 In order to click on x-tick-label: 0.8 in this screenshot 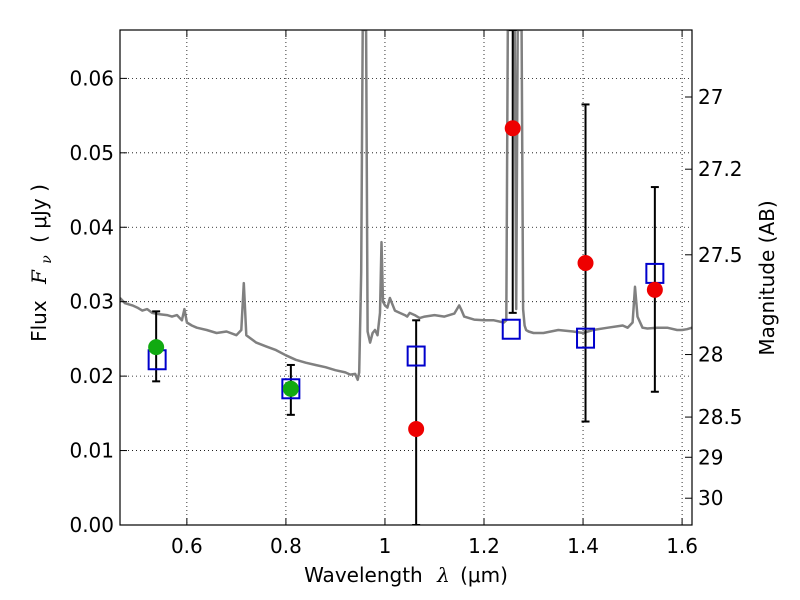, I will do `click(286, 546)`.